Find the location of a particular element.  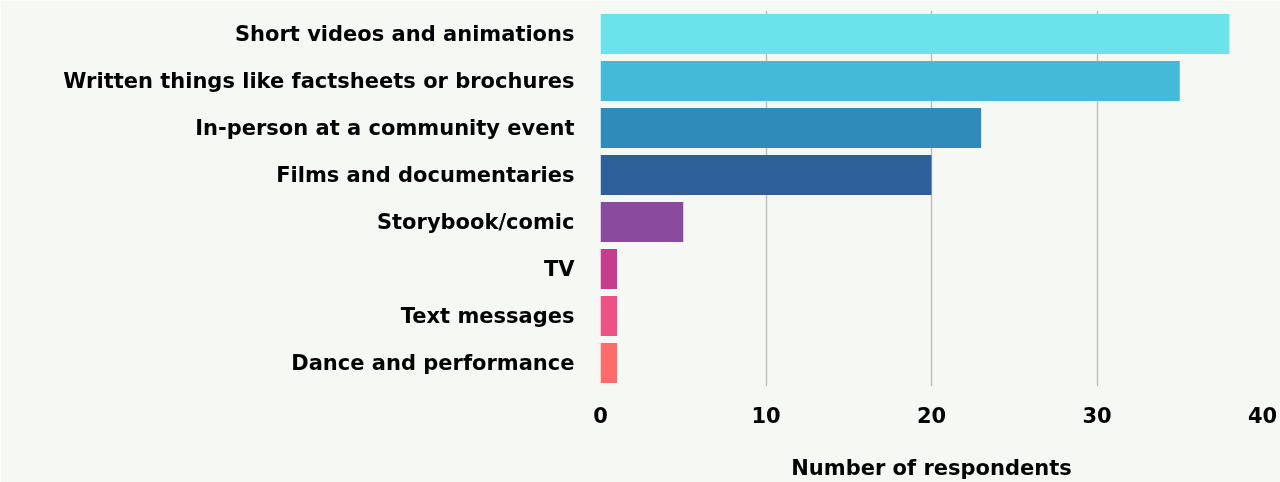

y-tick-label: Short videos and animations is located at coordinates (404, 34).